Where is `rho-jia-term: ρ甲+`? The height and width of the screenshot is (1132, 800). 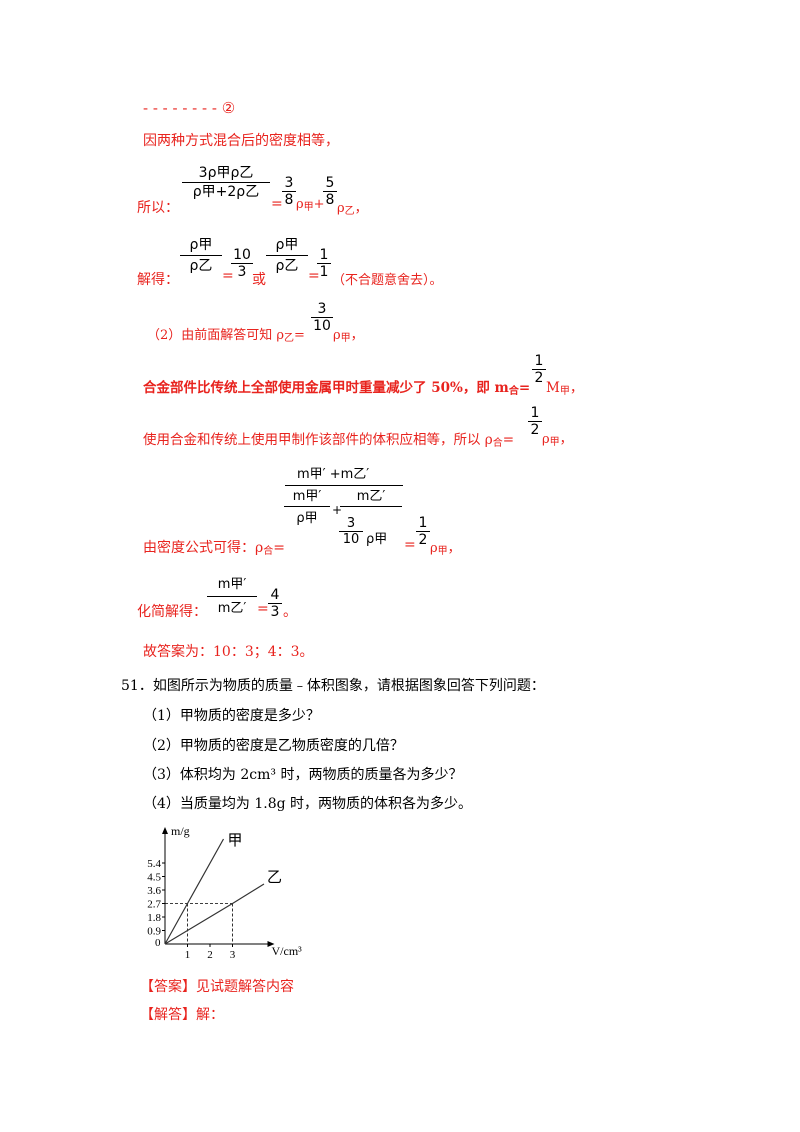 rho-jia-term: ρ甲+ is located at coordinates (310, 205).